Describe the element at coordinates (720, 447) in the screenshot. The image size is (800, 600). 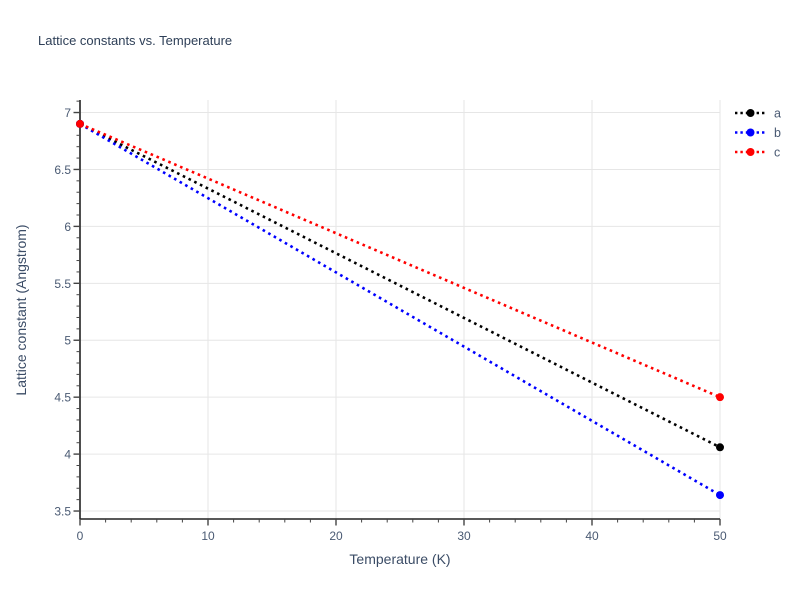
I see `series-end-marker-a` at that location.